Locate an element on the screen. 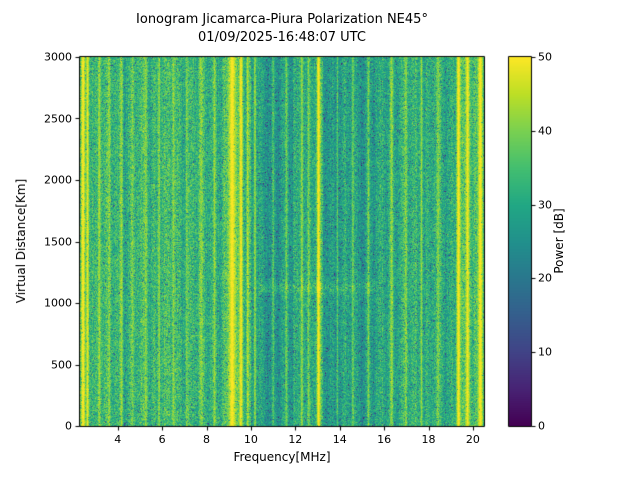 The height and width of the screenshot is (480, 640). y-tick-label: 2500 is located at coordinates (58, 118).